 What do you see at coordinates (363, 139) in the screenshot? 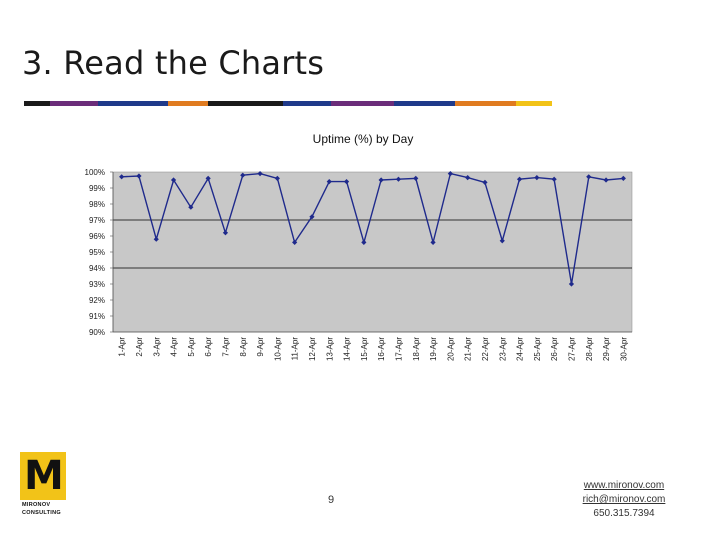
I see `chart-title: Uptime (%) by Day` at bounding box center [363, 139].